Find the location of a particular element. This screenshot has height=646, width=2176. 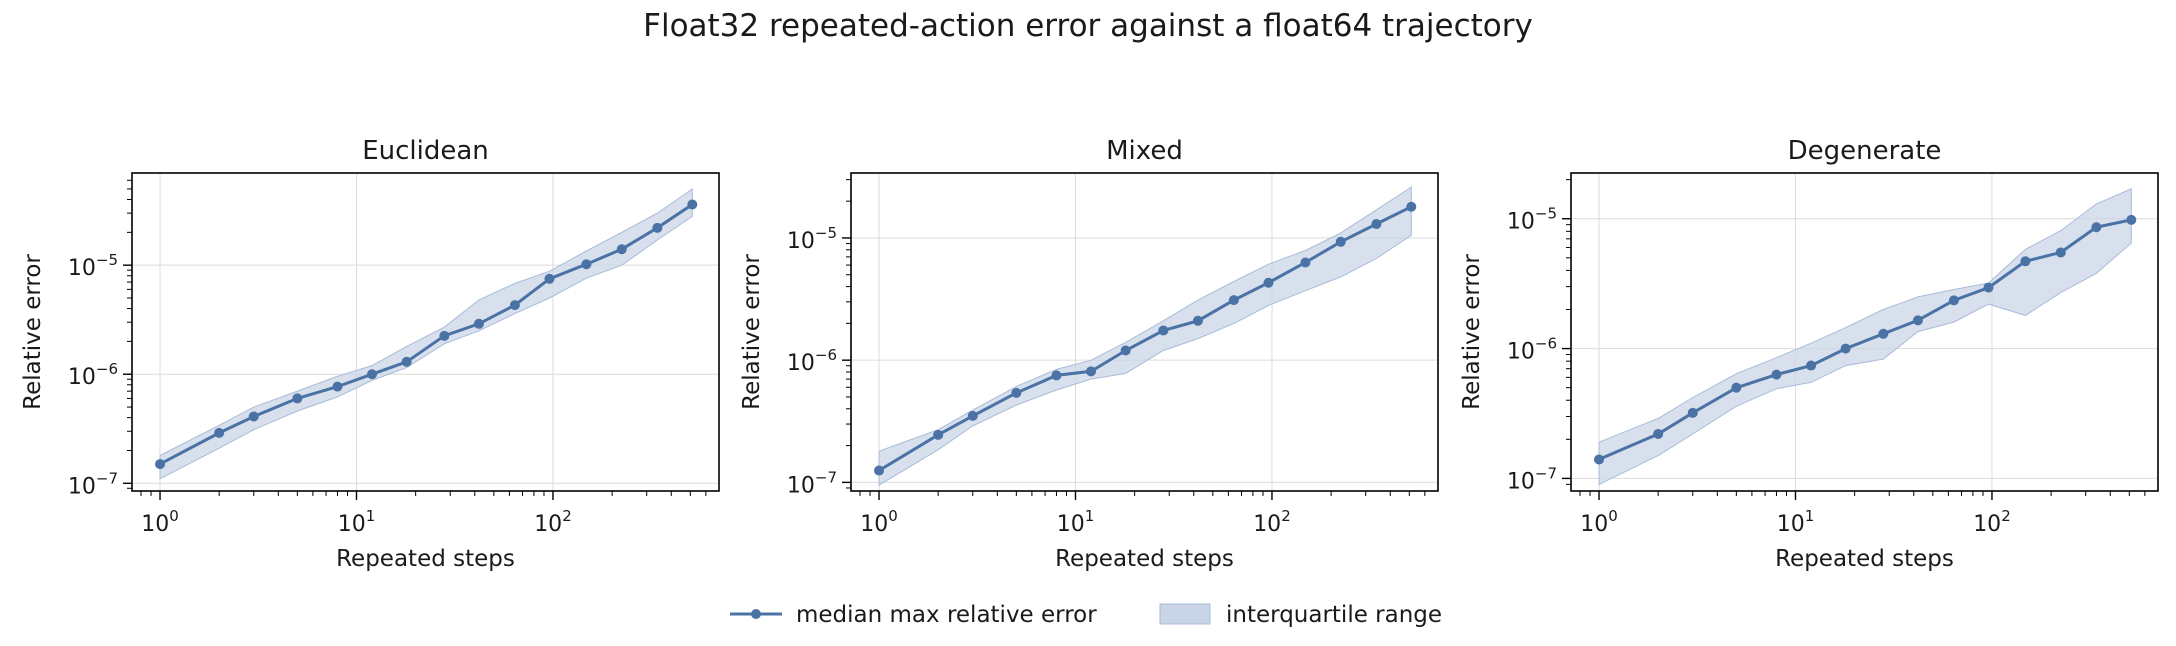

panel-title: Mixed is located at coordinates (1144, 151).